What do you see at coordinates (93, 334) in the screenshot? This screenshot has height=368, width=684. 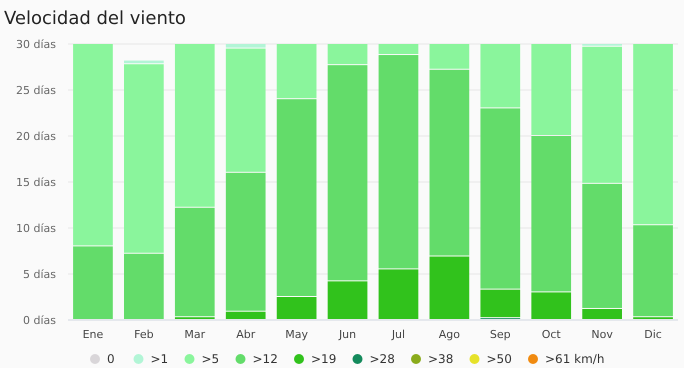 I see `x-tick-label: Ene` at bounding box center [93, 334].